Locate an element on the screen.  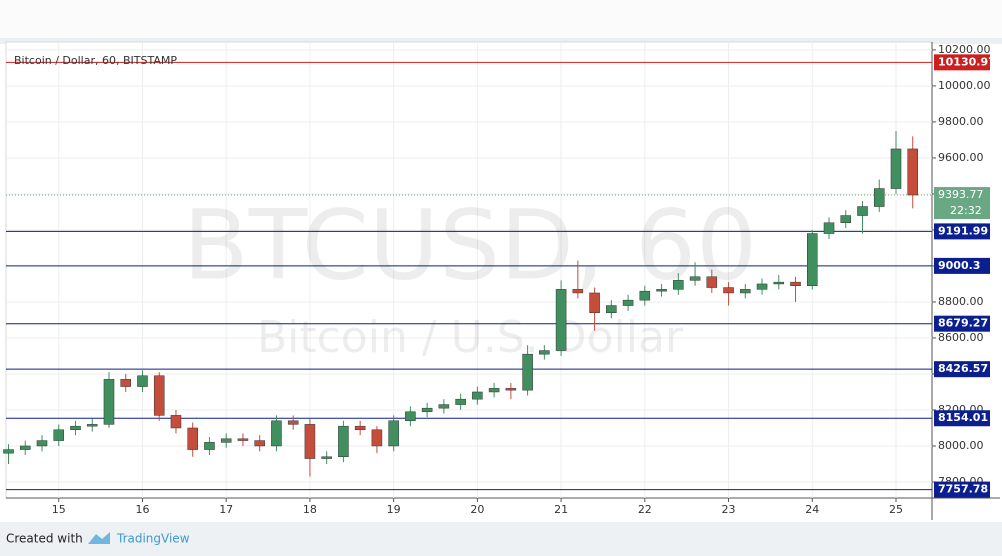
level-label: 8679.27 is located at coordinates (963, 323).